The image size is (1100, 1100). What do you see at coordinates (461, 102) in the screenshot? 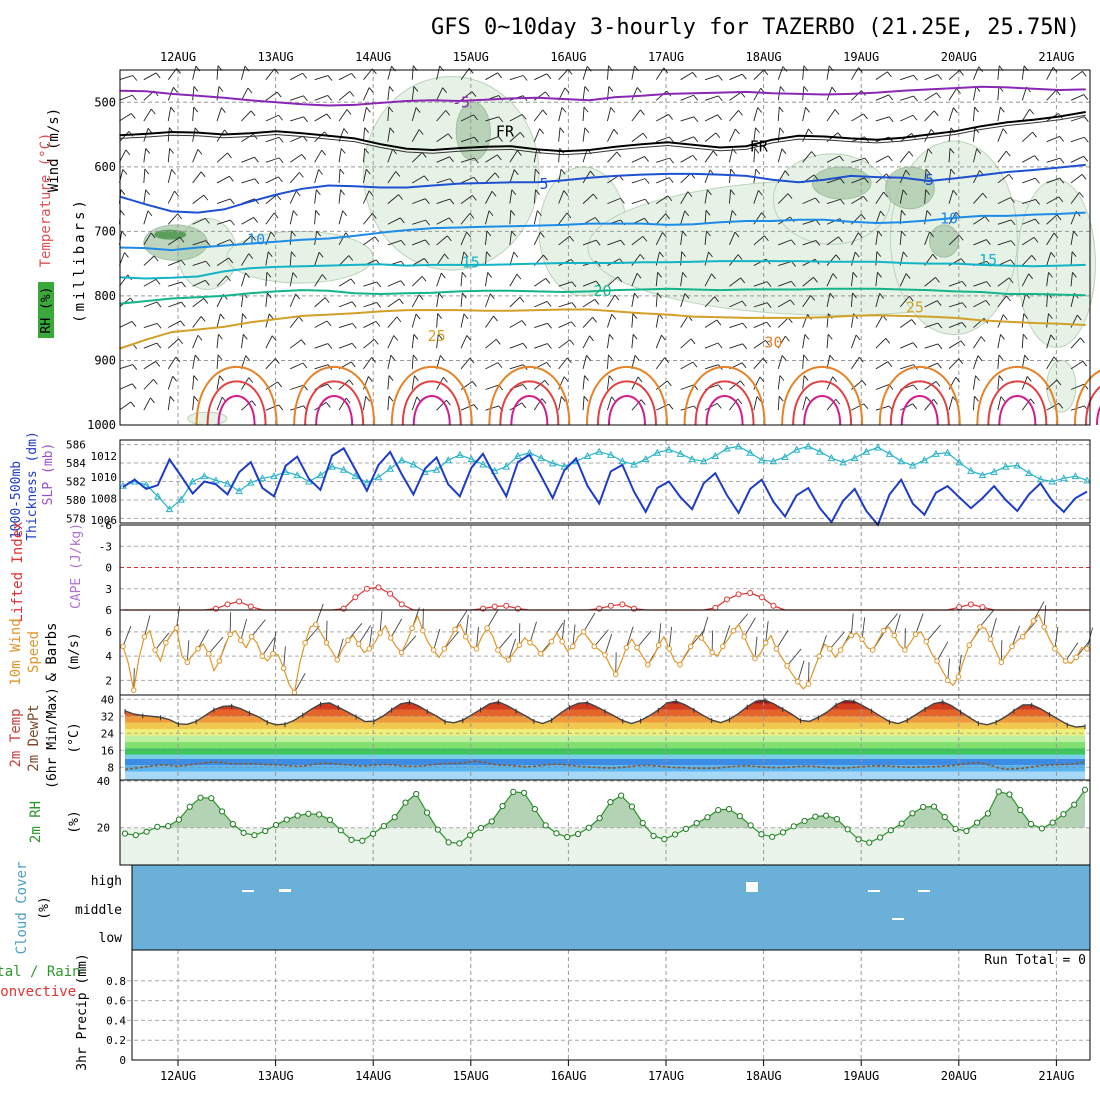
I see `contour-label: -5` at bounding box center [461, 102].